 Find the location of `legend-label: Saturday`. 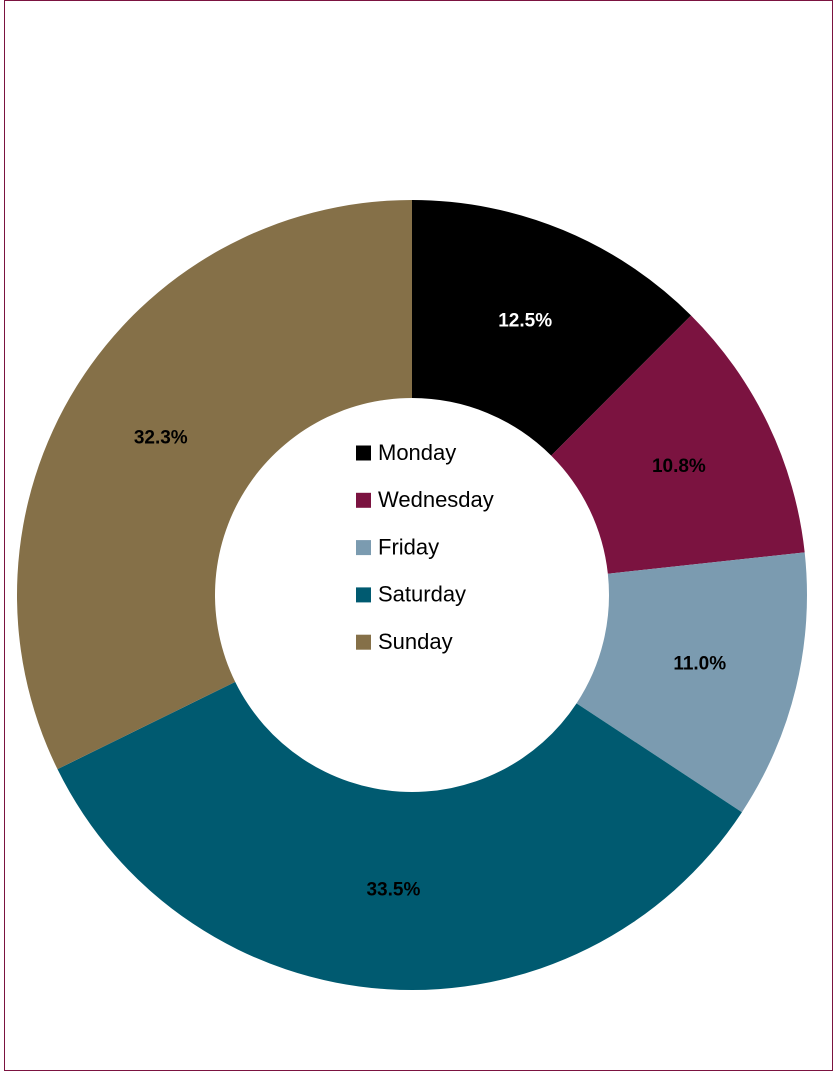

legend-label: Saturday is located at coordinates (422, 594).